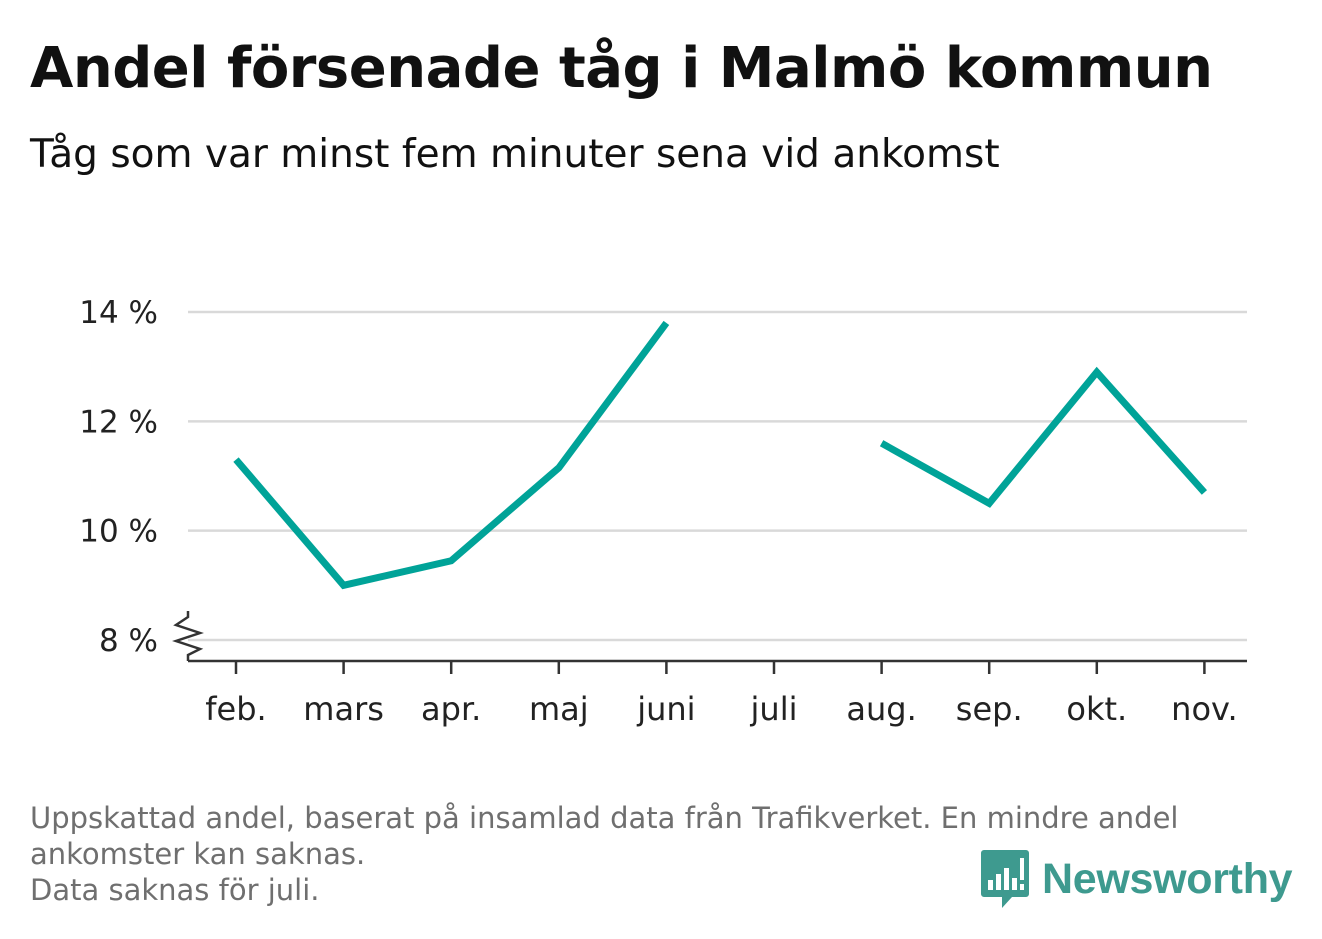 The height and width of the screenshot is (939, 1322). I want to click on y-tick-label: 12 %, so click(118, 422).